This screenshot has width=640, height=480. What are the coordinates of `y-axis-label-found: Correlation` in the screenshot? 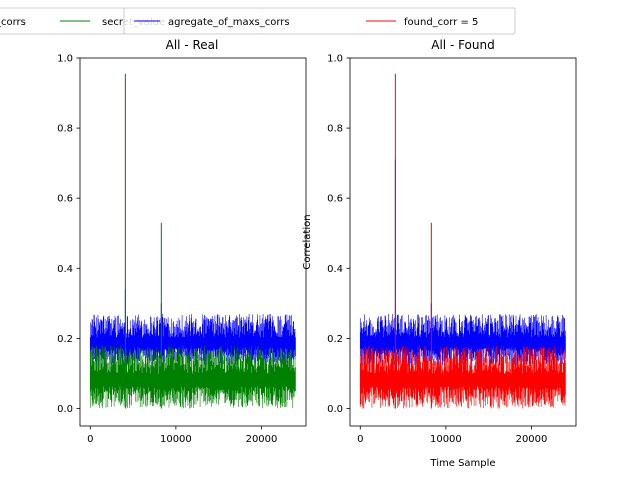 It's located at (307, 241).